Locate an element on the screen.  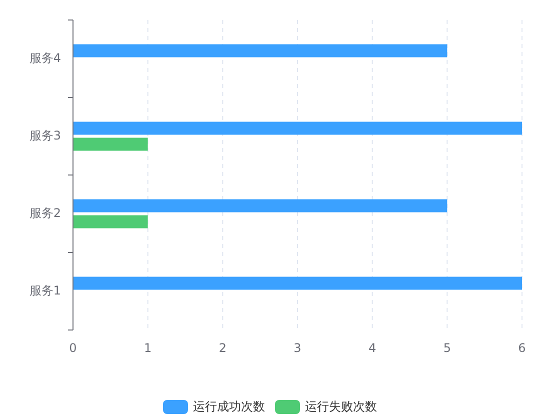
y-tick-label: 服务3 is located at coordinates (45, 135).